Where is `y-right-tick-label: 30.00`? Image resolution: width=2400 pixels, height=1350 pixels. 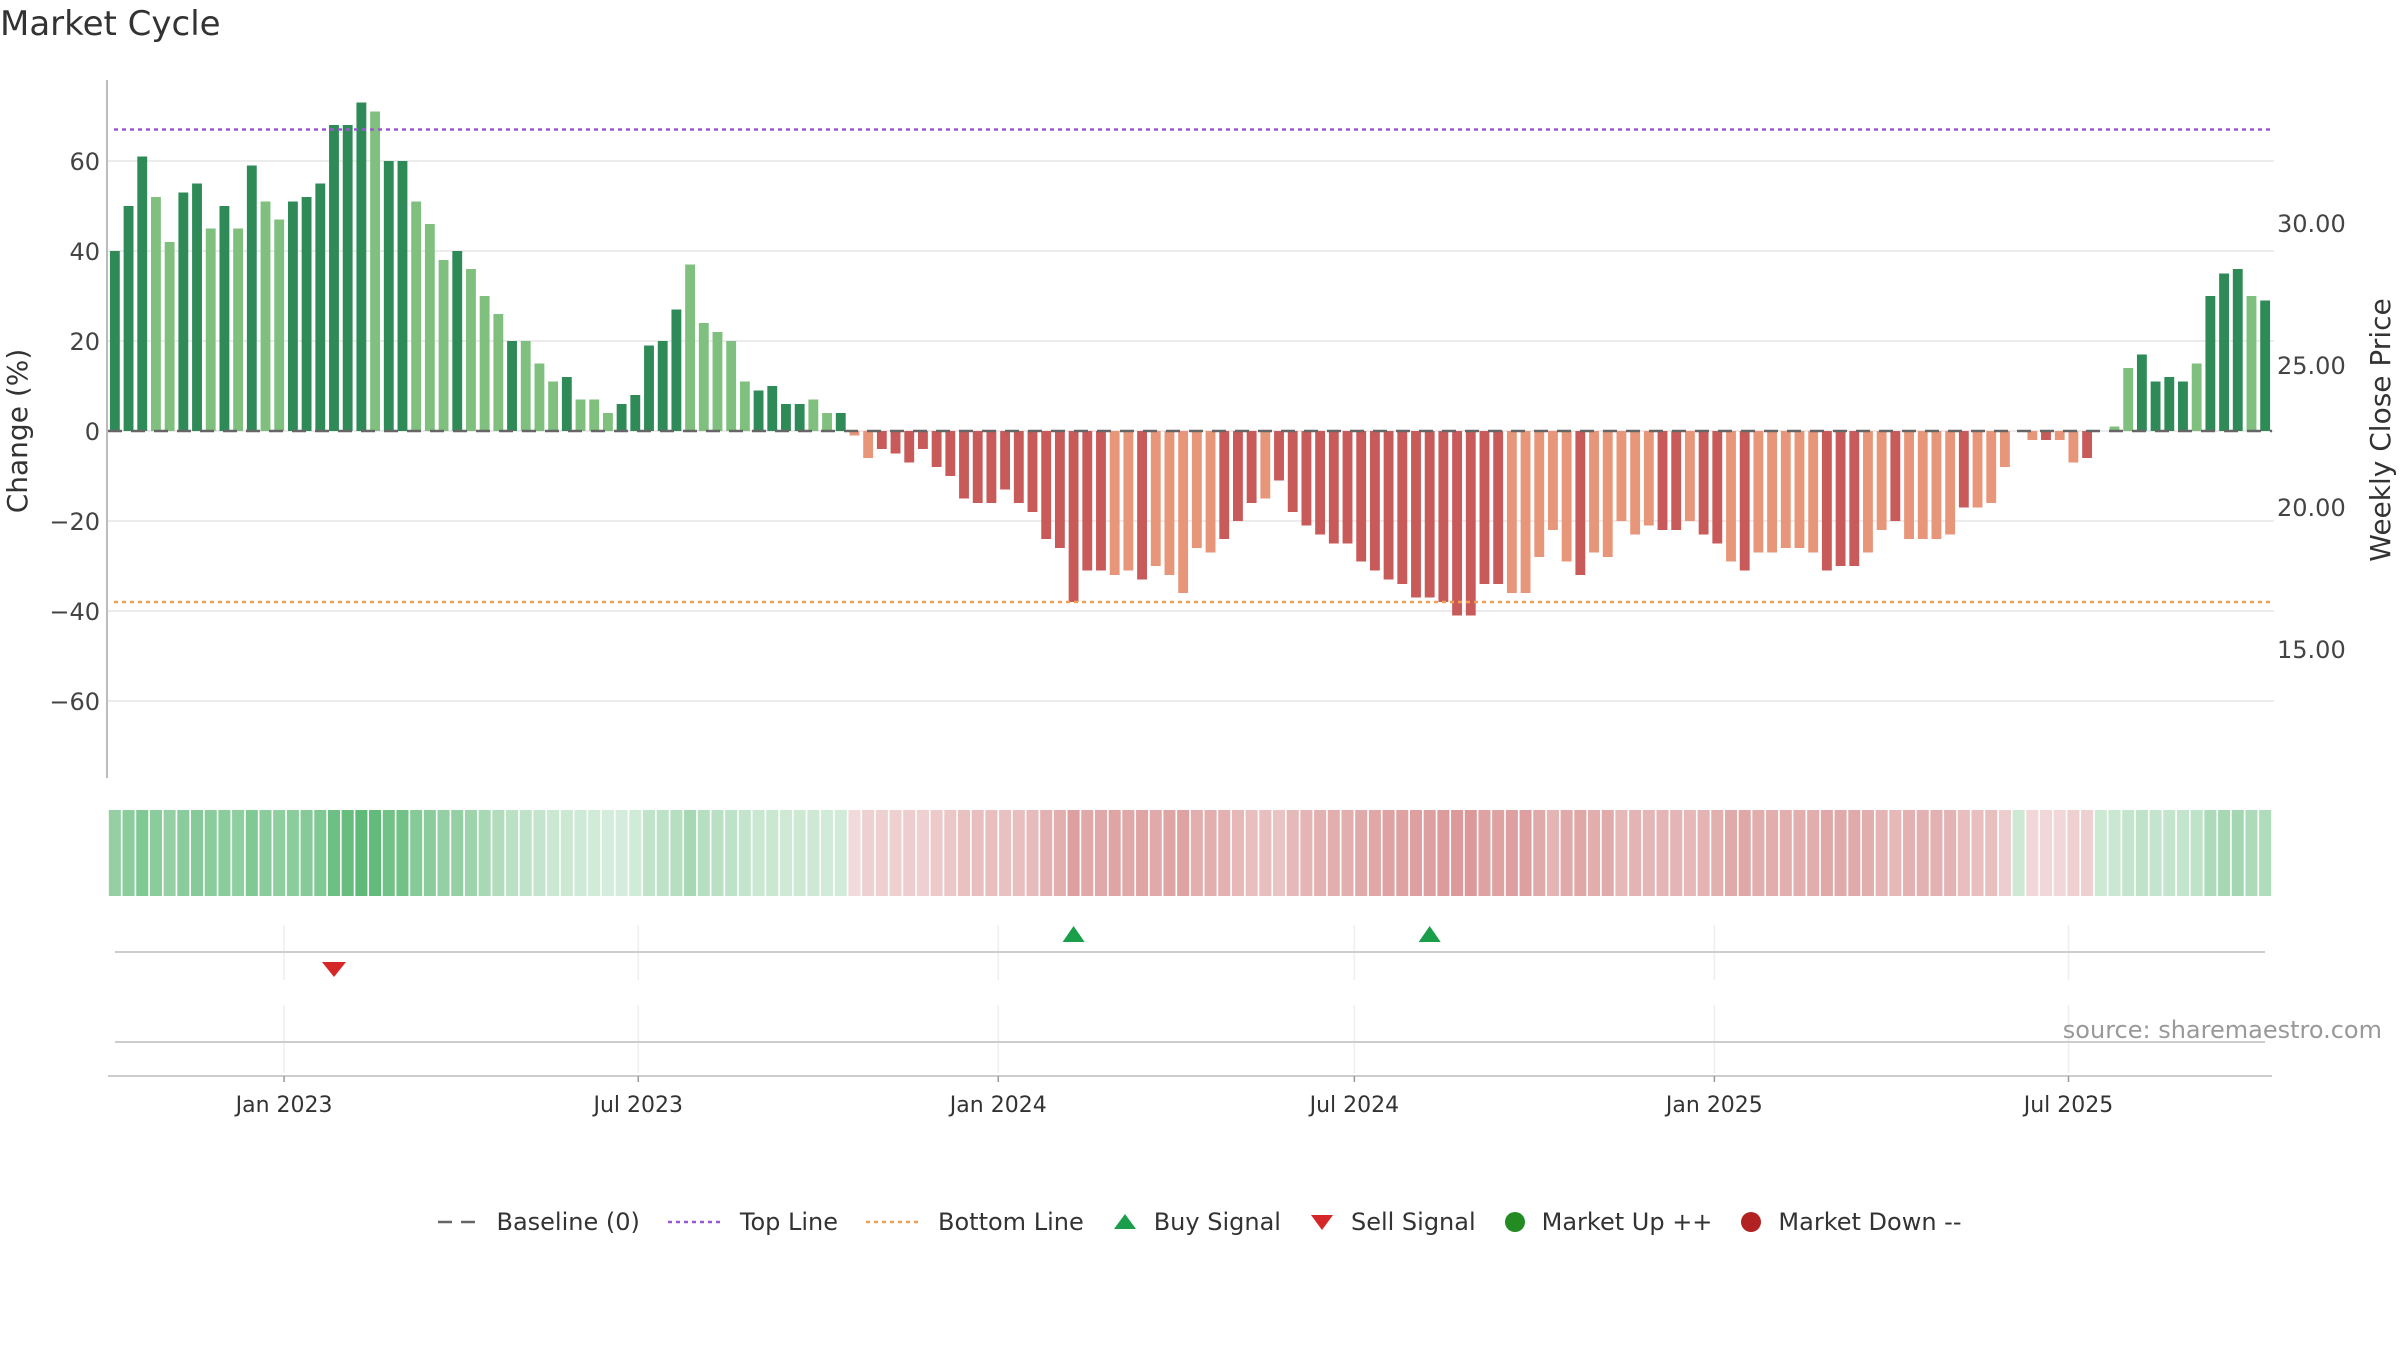
y-right-tick-label: 30.00 is located at coordinates (2311, 224).